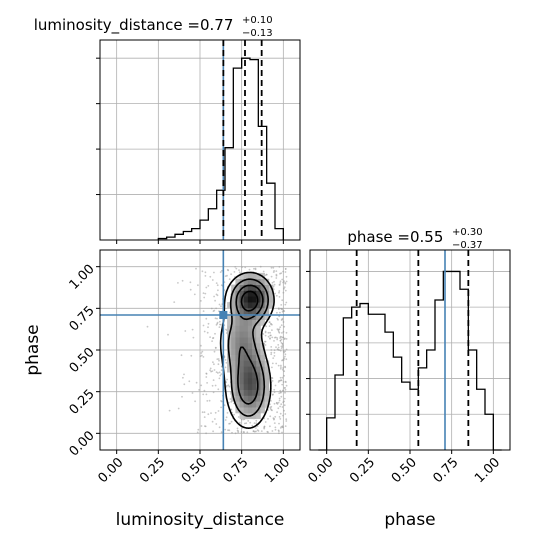 This screenshot has height=550, width=550. Describe the element at coordinates (220, 148) in the screenshot. I see `histogram` at that location.